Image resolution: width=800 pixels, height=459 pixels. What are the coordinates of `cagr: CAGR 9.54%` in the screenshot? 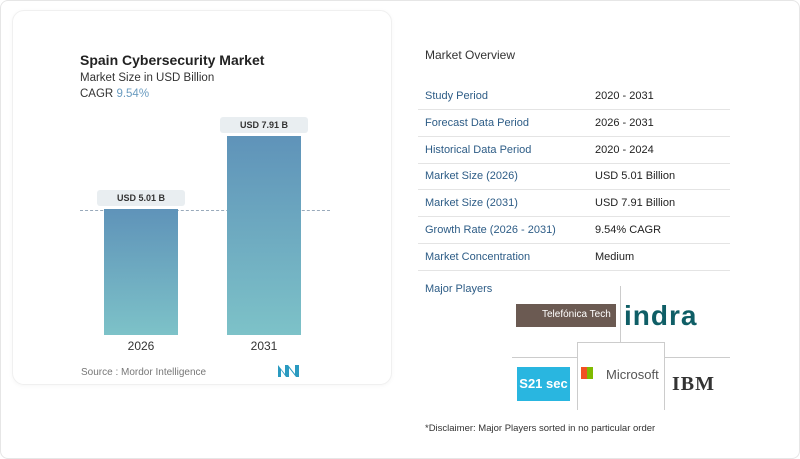 It's located at (114, 94).